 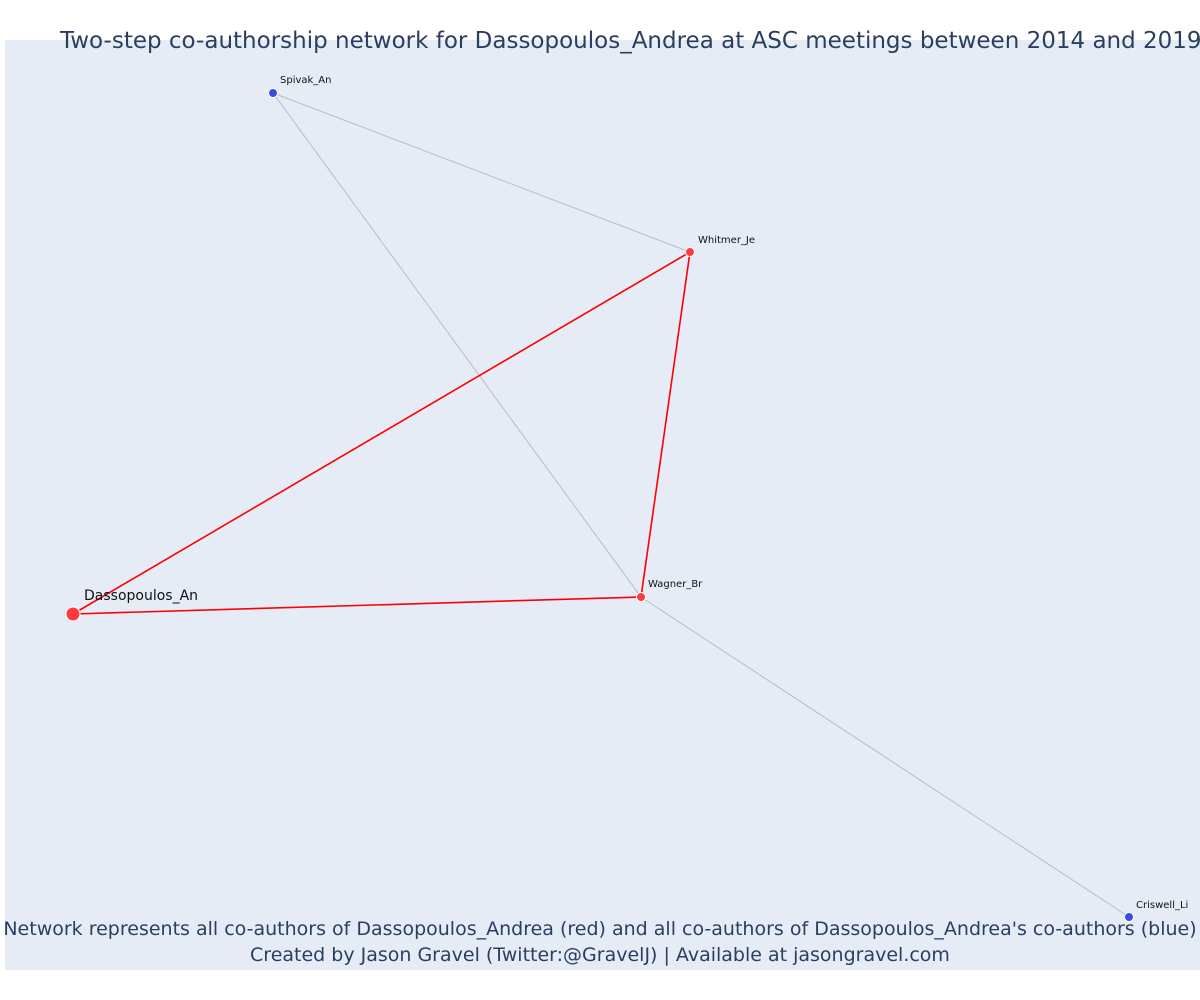 What do you see at coordinates (675, 584) in the screenshot?
I see `node-label-wagner: Wagner_Br` at bounding box center [675, 584].